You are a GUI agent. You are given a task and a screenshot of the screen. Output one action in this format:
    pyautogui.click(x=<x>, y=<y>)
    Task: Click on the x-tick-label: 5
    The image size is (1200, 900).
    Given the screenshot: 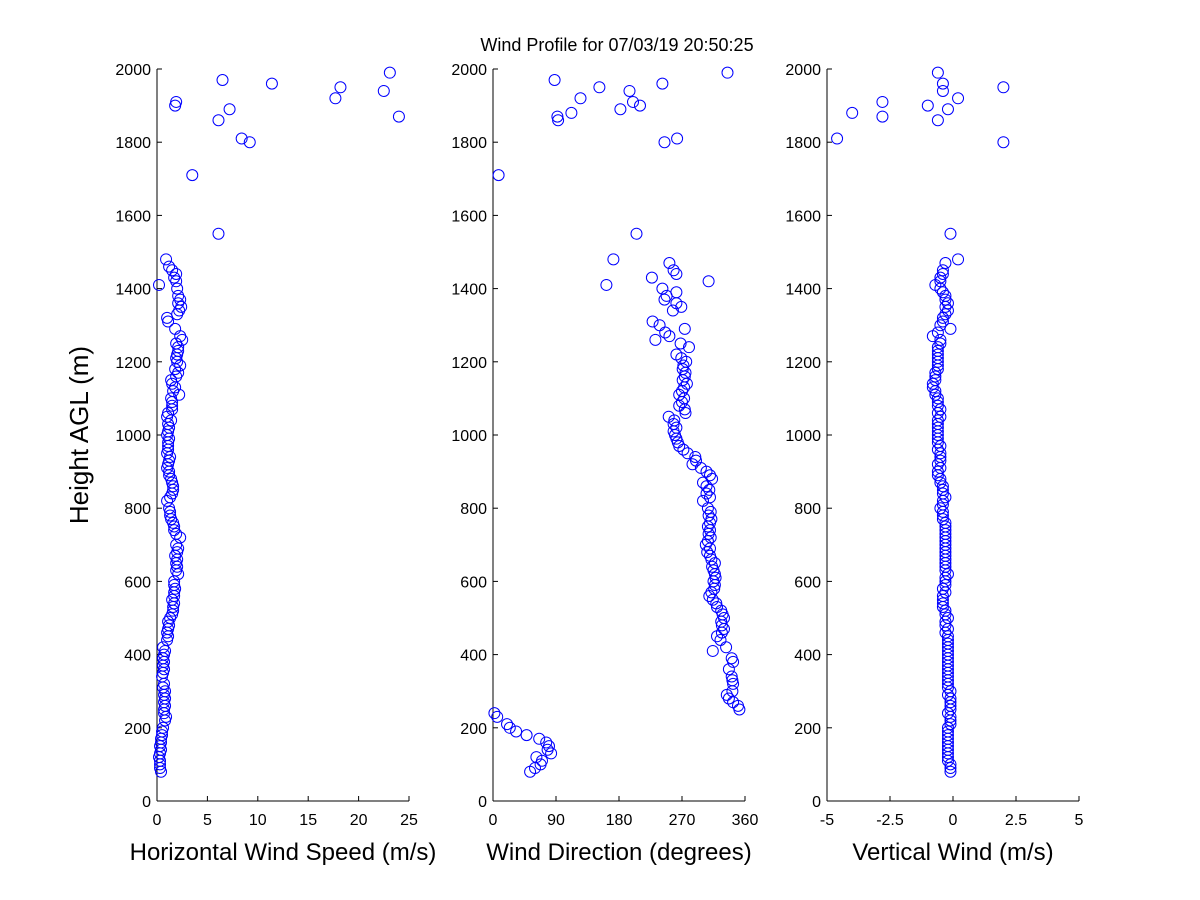 What is the action you would take?
    pyautogui.click(x=1079, y=820)
    